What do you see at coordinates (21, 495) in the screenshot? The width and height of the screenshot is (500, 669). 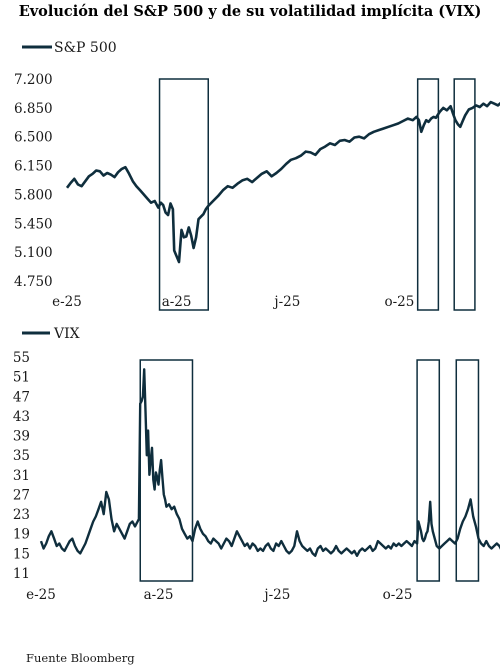 I see `vix-ytick-label: 27` at bounding box center [21, 495].